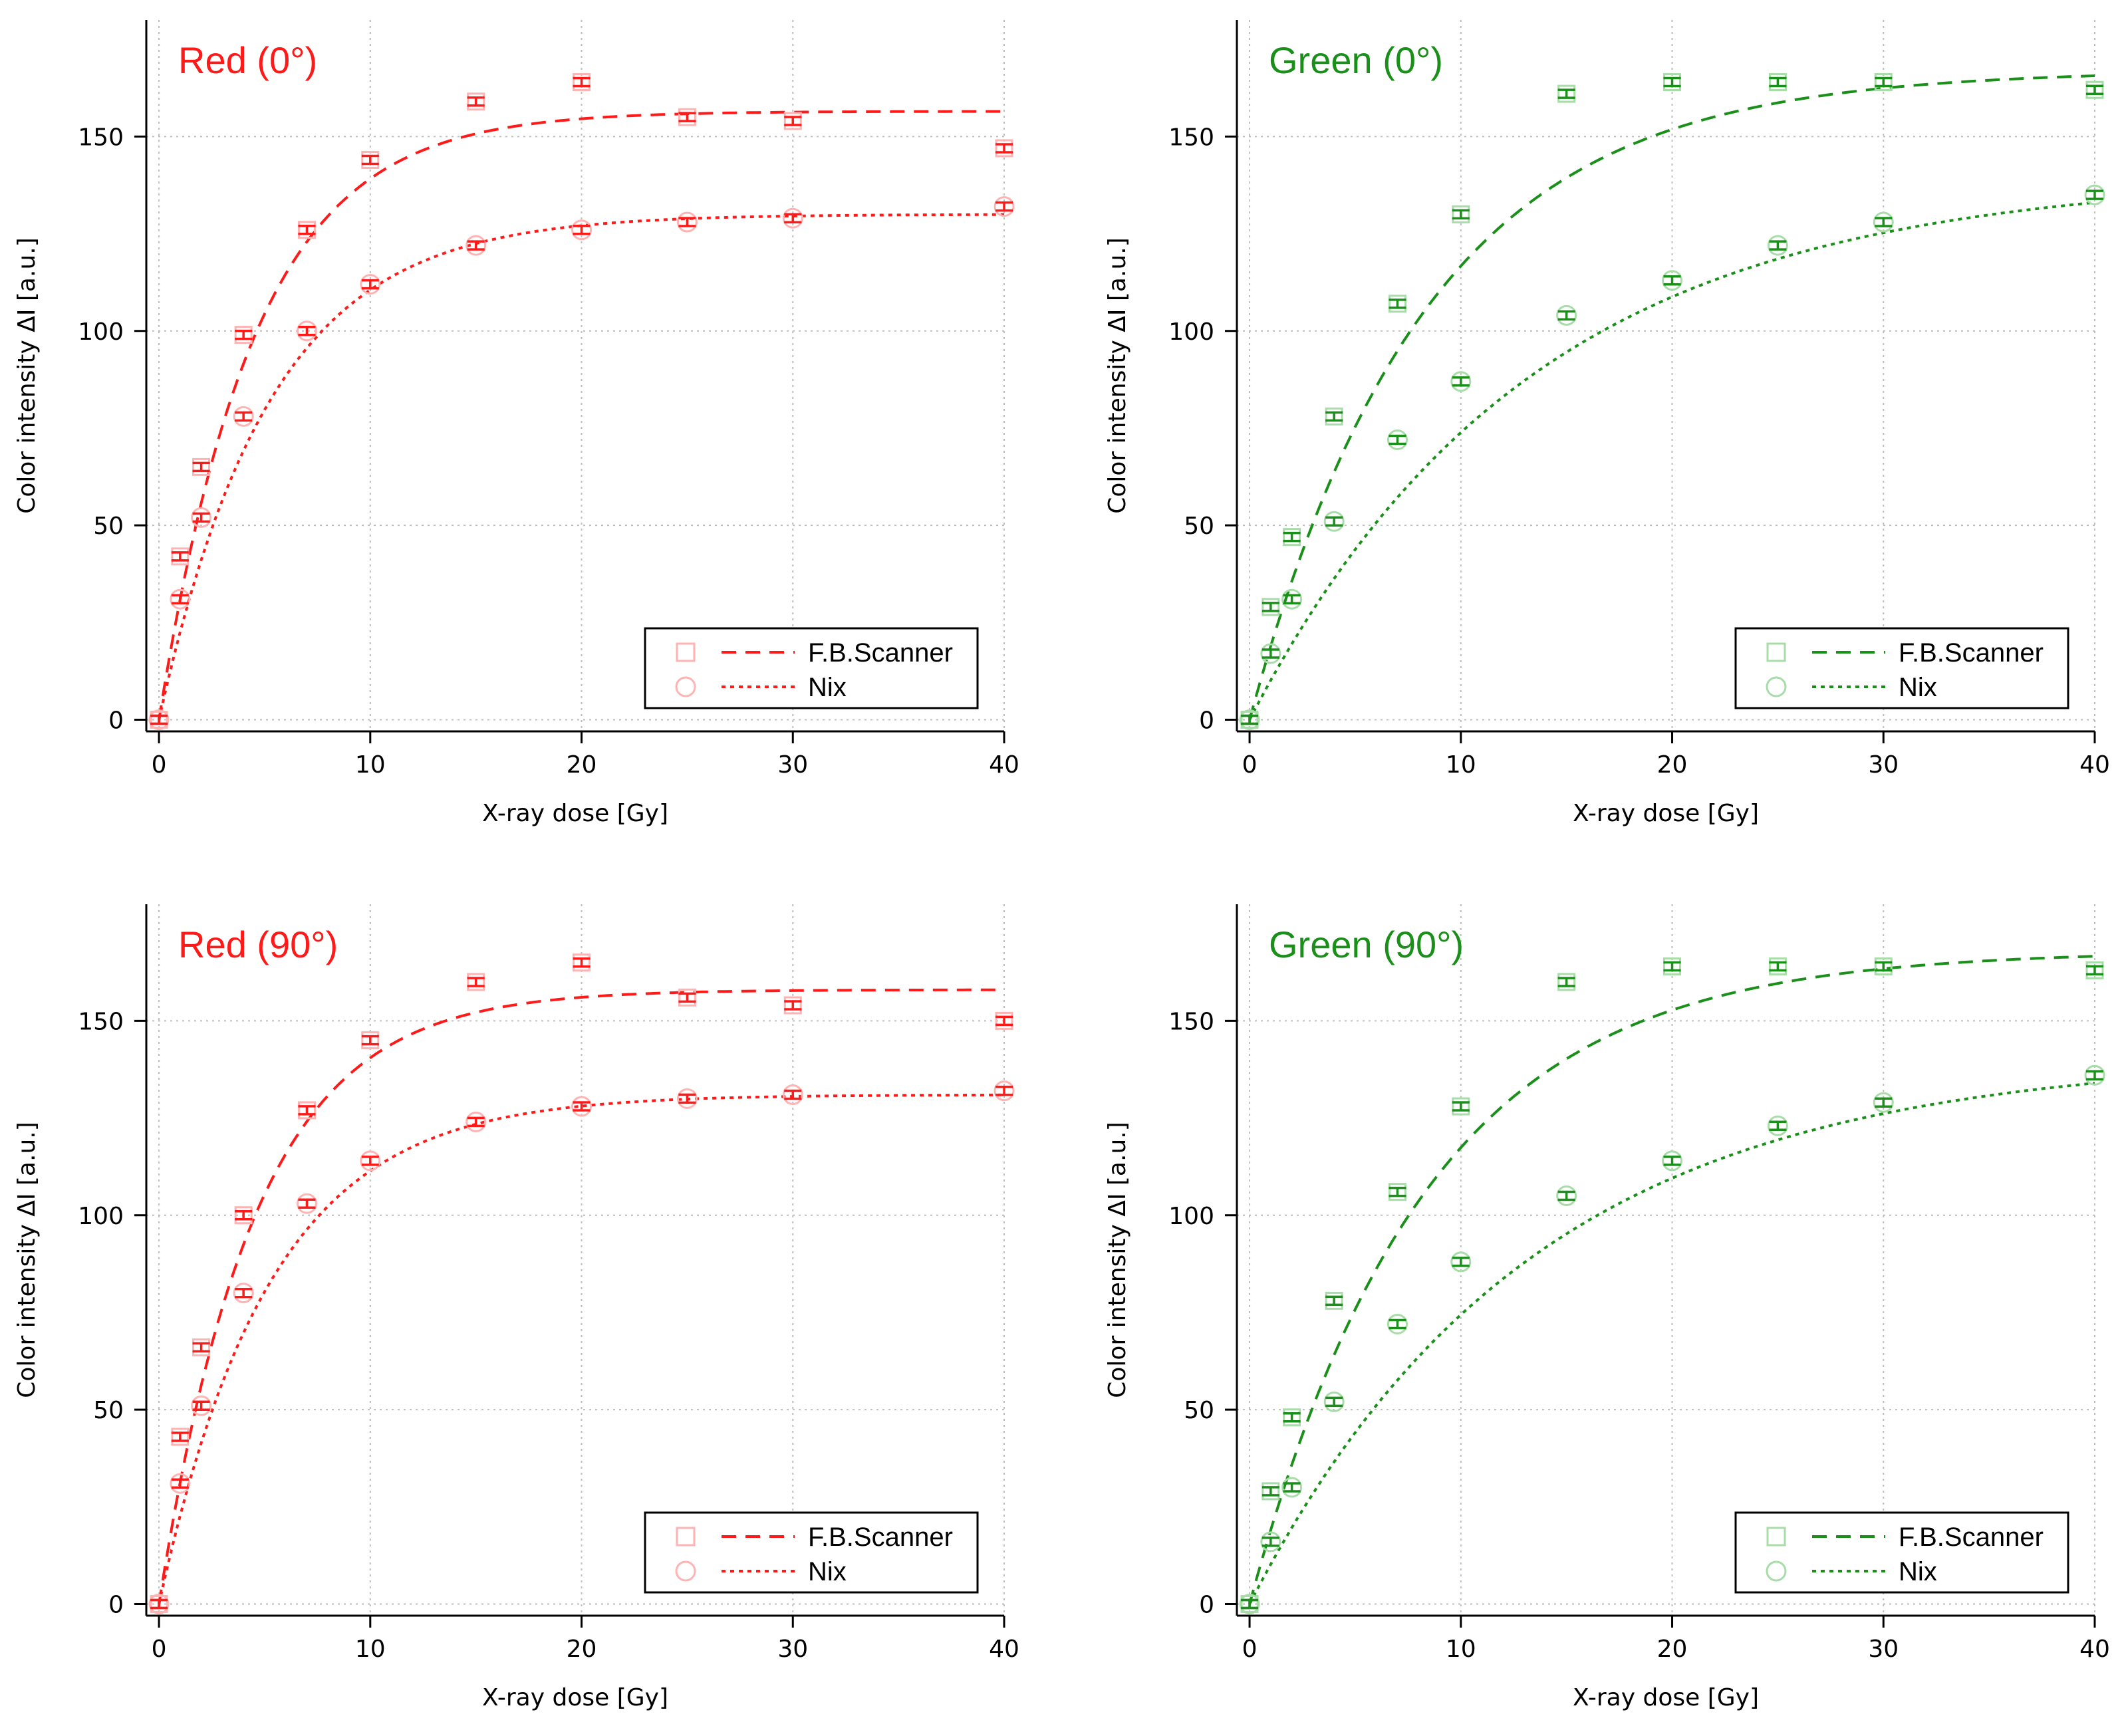 This screenshot has height=1736, width=2122. Describe the element at coordinates (581, 467) in the screenshot. I see `fit-curve-nix` at that location.